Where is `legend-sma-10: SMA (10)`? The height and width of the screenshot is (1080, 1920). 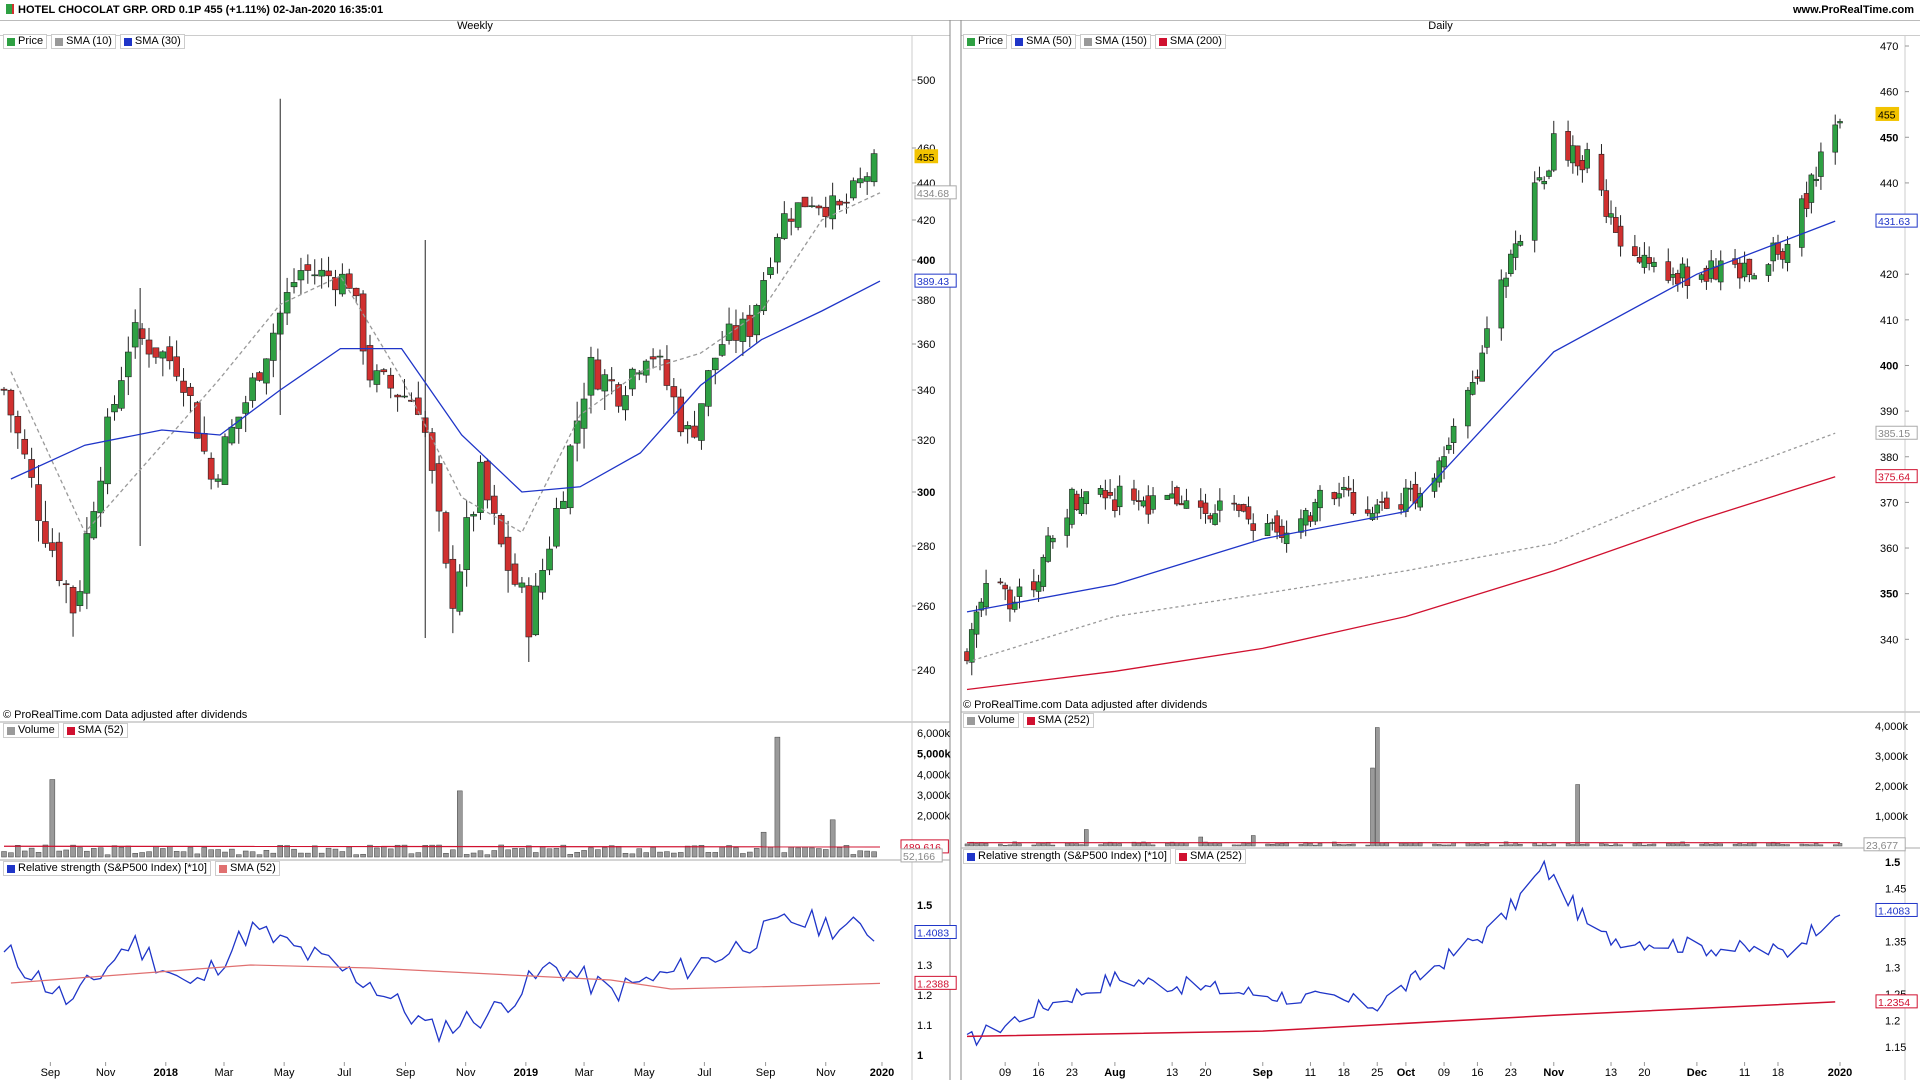
legend-sma-10: SMA (10) is located at coordinates (83, 41).